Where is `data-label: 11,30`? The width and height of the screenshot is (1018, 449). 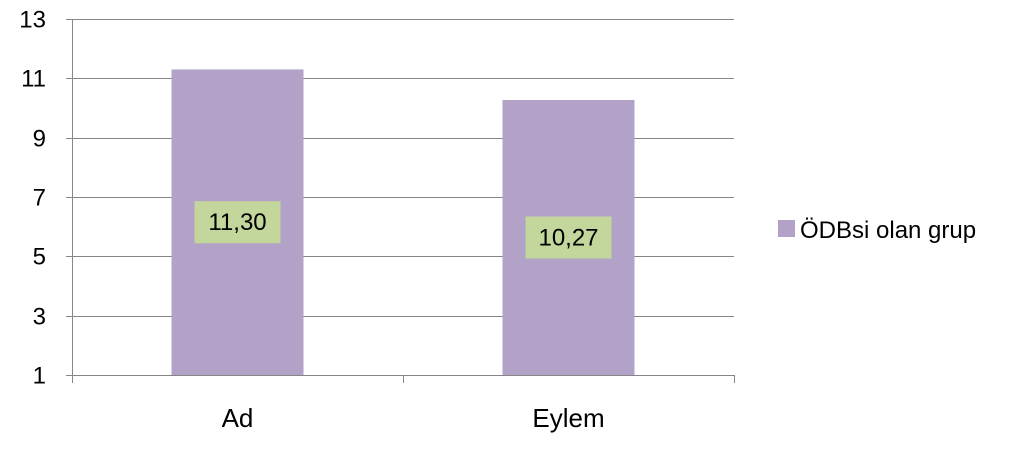
data-label: 11,30 is located at coordinates (237, 222).